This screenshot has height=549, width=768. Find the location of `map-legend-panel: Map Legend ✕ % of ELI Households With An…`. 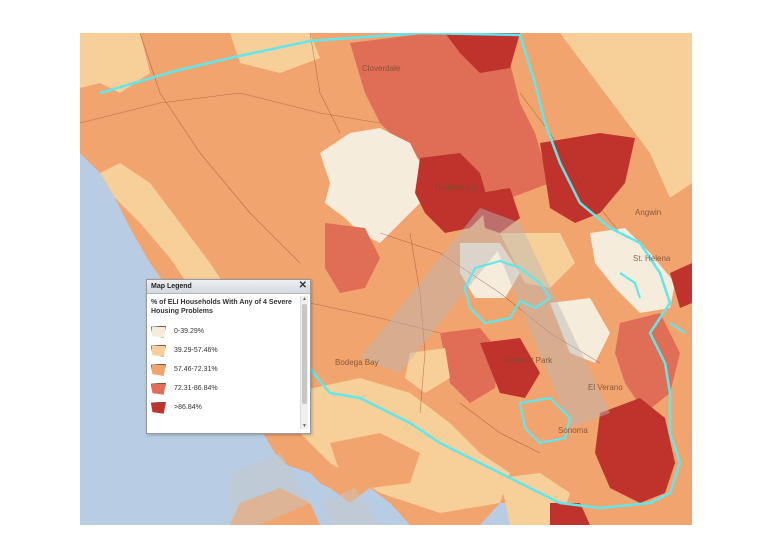

map-legend-panel: Map Legend ✕ % of ELI Households With An… is located at coordinates (228, 356).